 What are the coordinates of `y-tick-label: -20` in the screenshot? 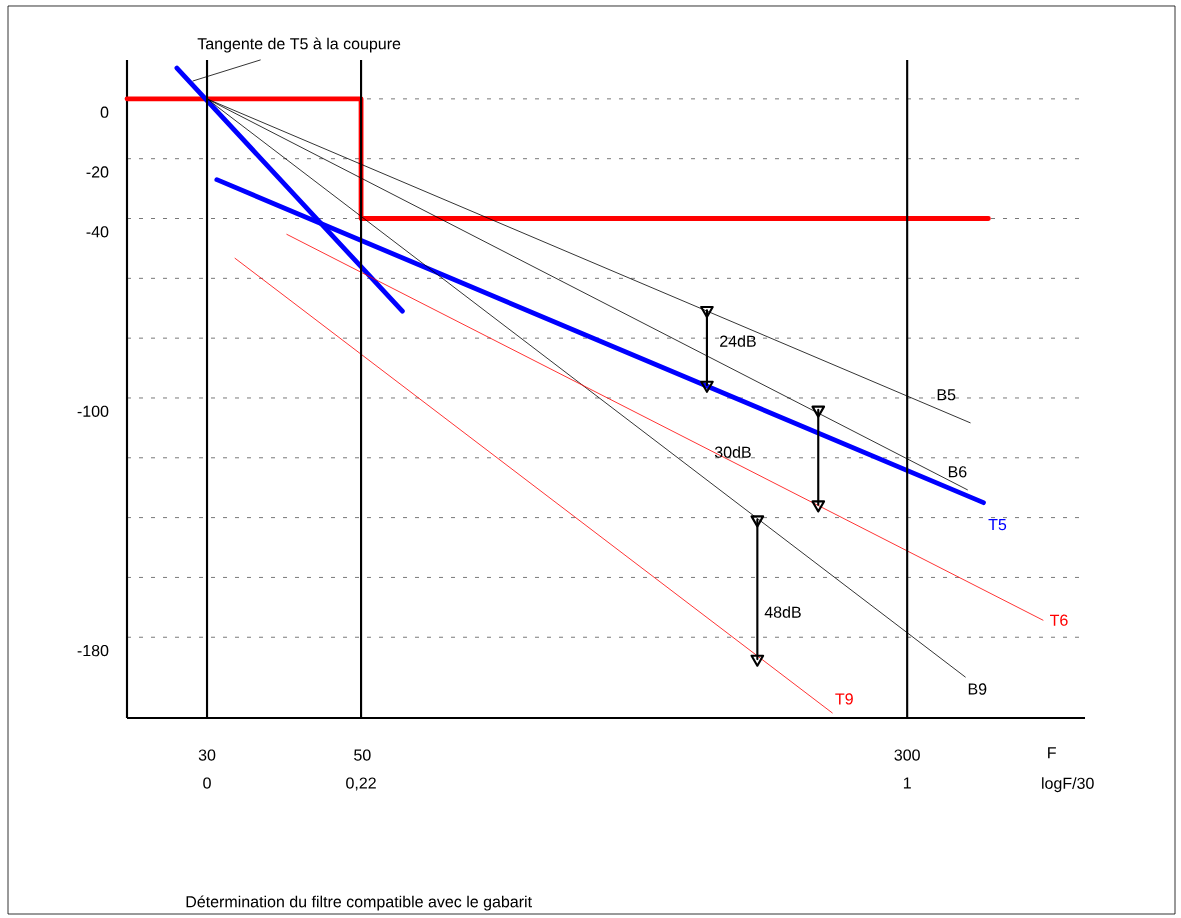 It's located at (97, 172).